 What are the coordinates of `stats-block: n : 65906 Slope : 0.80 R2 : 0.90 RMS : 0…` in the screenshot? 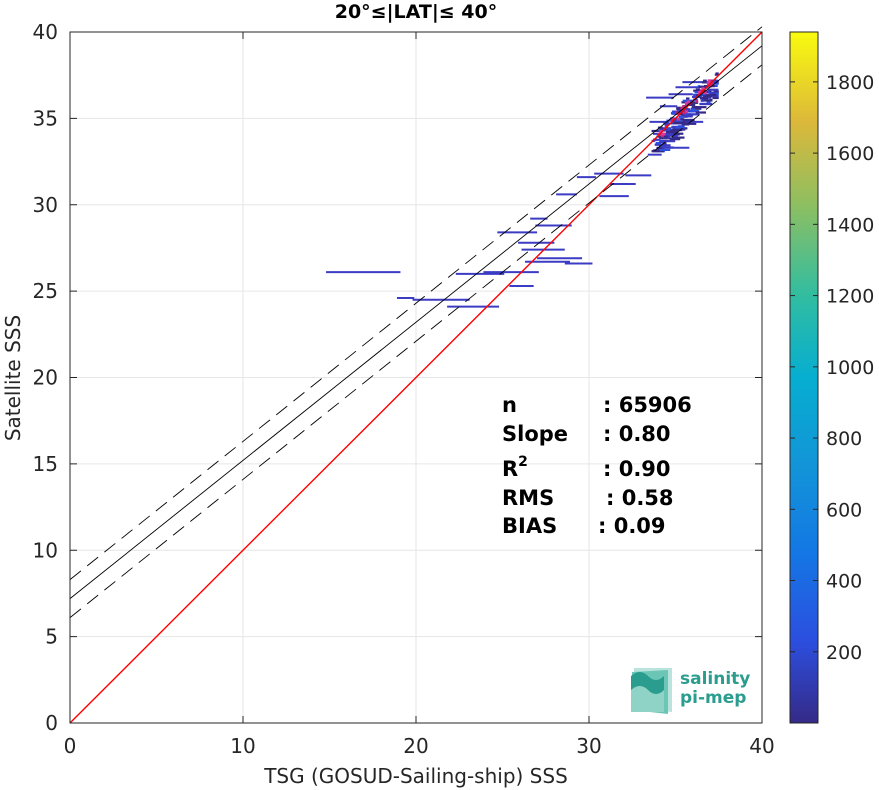 It's located at (597, 465).